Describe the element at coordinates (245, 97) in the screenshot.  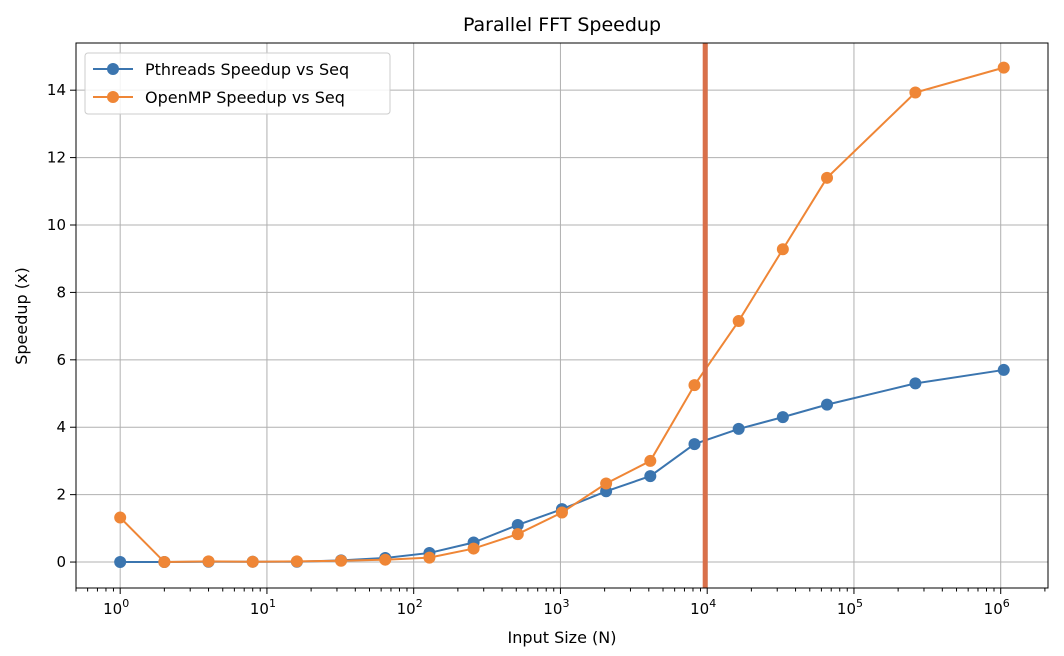
I see `legend-label: OpenMP Speedup vs Seq` at that location.